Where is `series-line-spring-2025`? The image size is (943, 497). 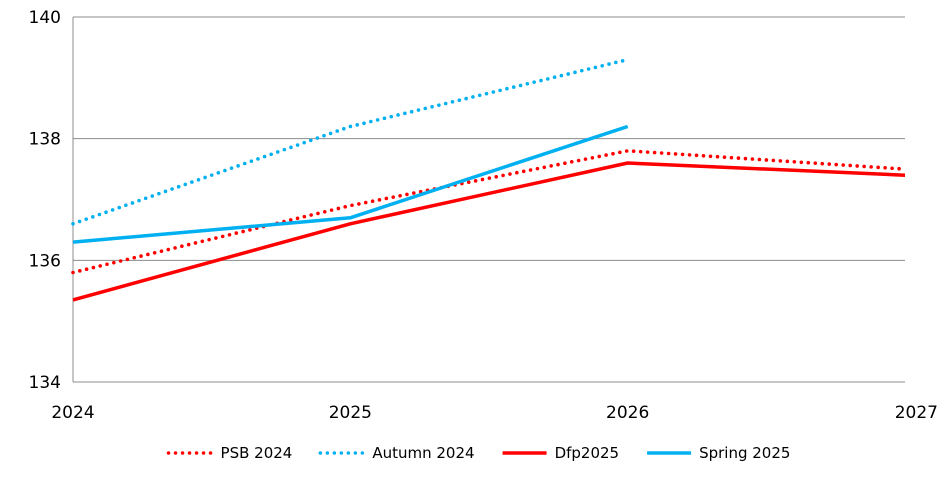 series-line-spring-2025 is located at coordinates (350, 184).